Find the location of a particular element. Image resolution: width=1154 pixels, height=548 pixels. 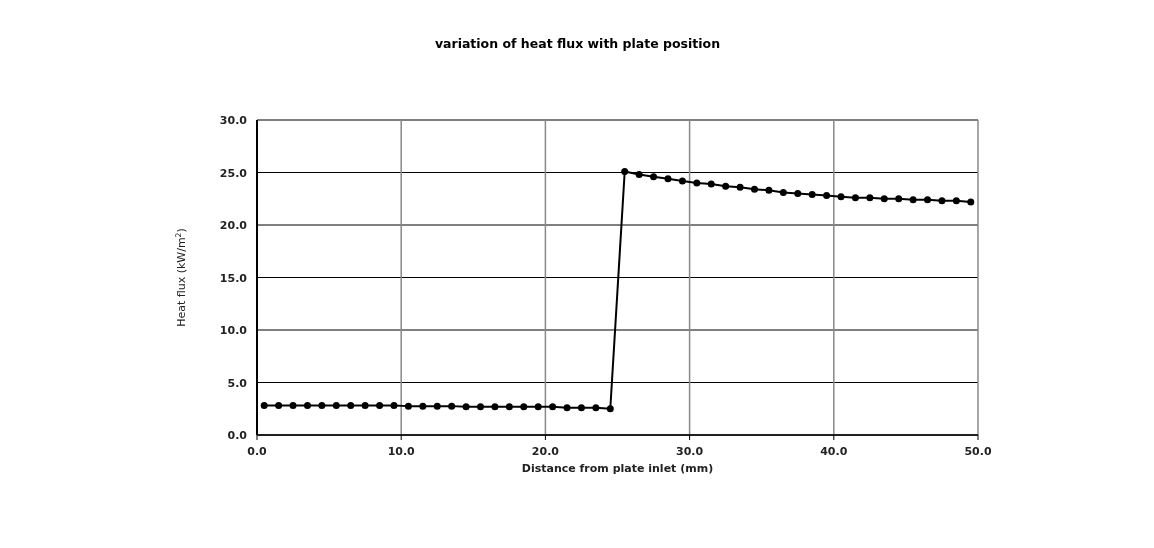

x-tick-label: 10.0 is located at coordinates (401, 451).